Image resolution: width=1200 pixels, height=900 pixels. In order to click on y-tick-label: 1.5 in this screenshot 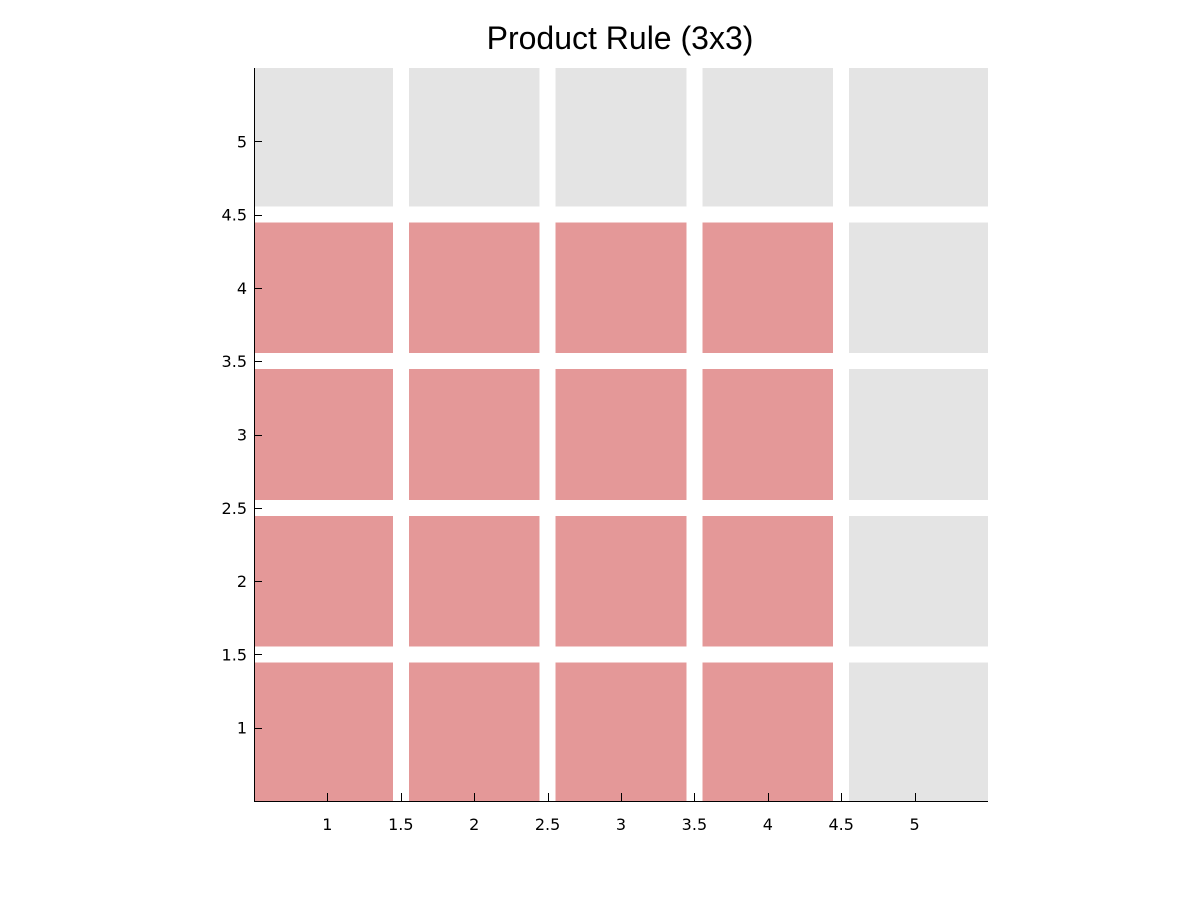, I will do `click(234, 654)`.